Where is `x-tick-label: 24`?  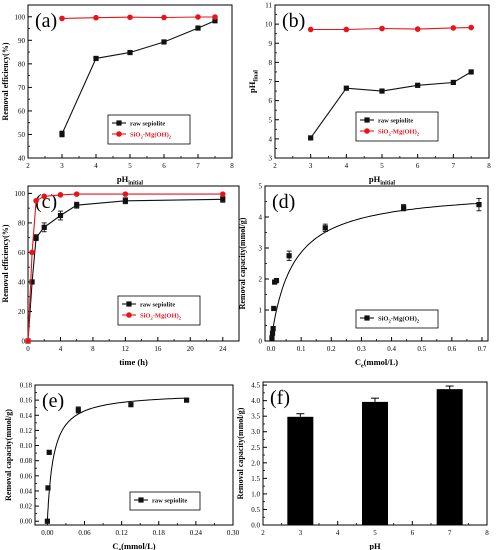
x-tick-label: 24 is located at coordinates (223, 349).